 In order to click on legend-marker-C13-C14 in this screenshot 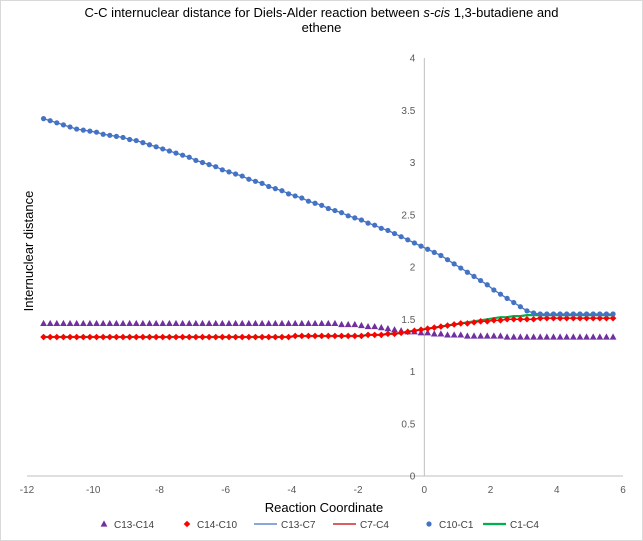, I will do `click(104, 523)`.